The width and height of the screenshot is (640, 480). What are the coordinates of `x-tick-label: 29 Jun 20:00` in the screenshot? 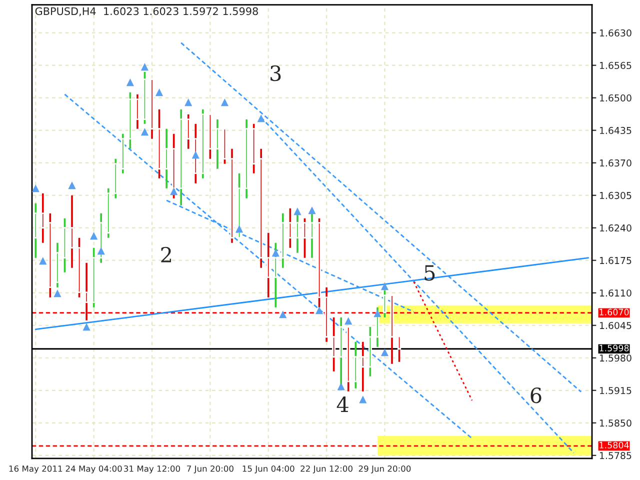 It's located at (384, 469).